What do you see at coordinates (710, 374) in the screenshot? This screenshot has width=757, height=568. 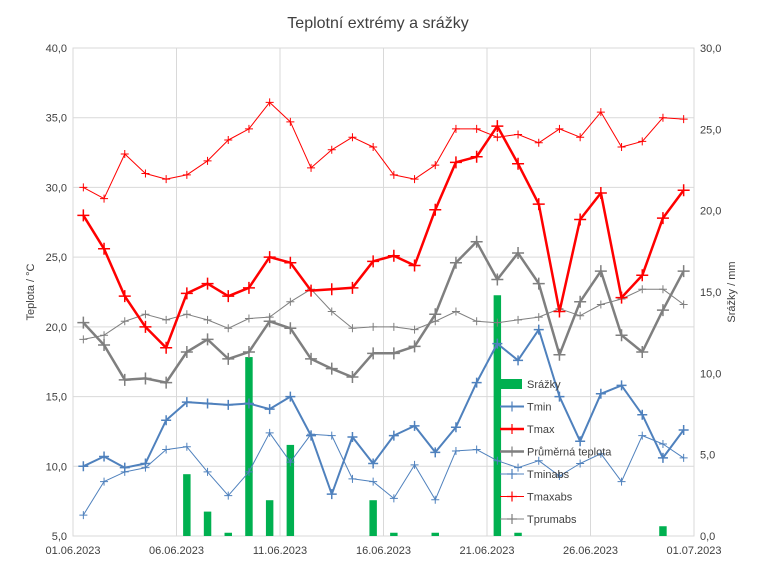 I see `y2-tick-label: 10,0` at bounding box center [710, 374].